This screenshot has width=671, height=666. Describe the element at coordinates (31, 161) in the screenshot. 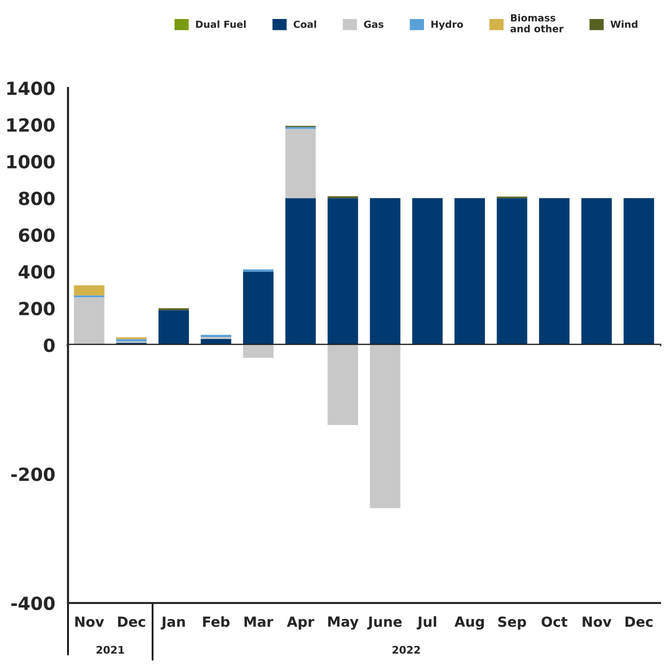

I see `y-tick-label: 1000` at that location.